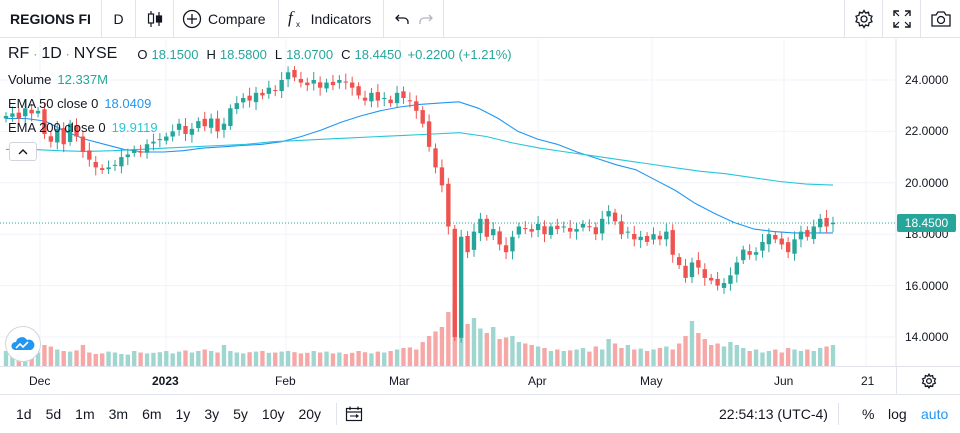  I want to click on range-1d-button: 1d, so click(24, 414).